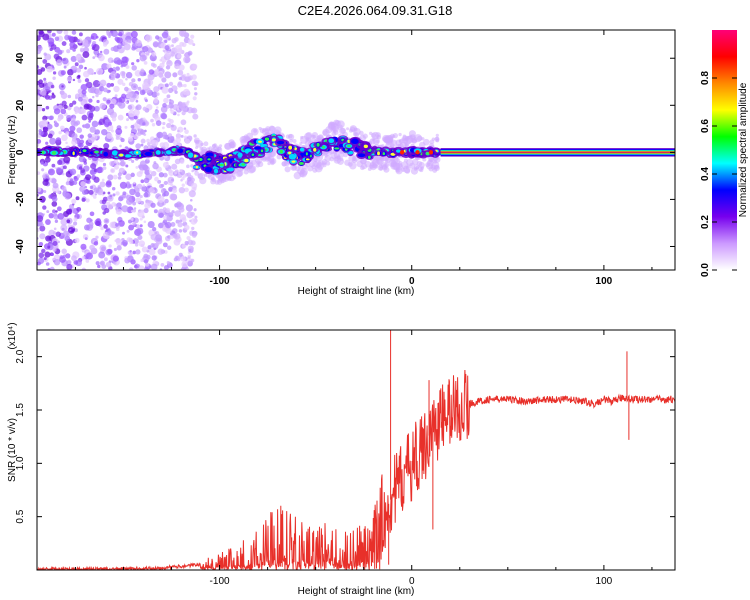 The height and width of the screenshot is (600, 750). What do you see at coordinates (604, 281) in the screenshot?
I see `x-tick-label: 100` at bounding box center [604, 281].